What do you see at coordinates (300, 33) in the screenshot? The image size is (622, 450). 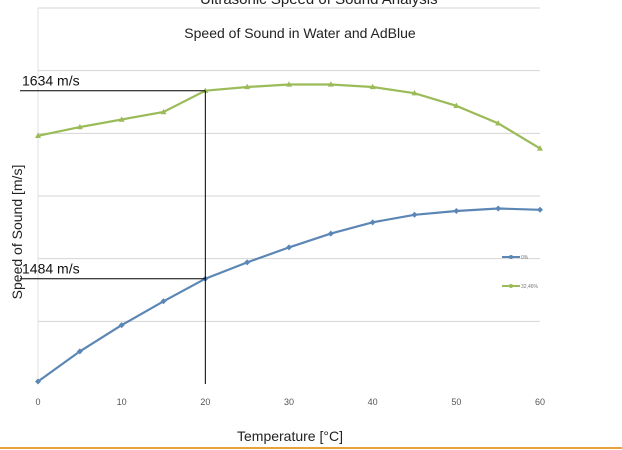 I see `chart-title: Speed of Sound in Water and AdBlue` at bounding box center [300, 33].